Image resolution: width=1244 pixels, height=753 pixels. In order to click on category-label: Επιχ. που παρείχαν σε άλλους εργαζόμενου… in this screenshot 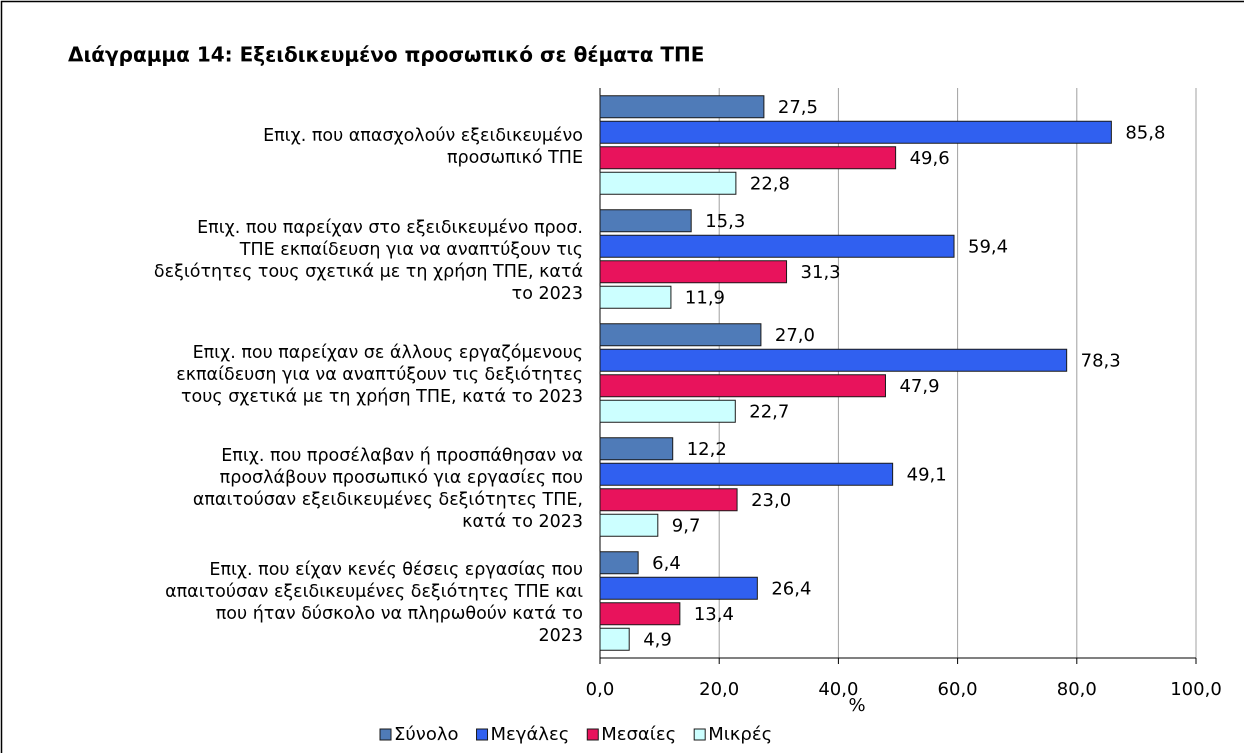, I will do `click(379, 375)`.